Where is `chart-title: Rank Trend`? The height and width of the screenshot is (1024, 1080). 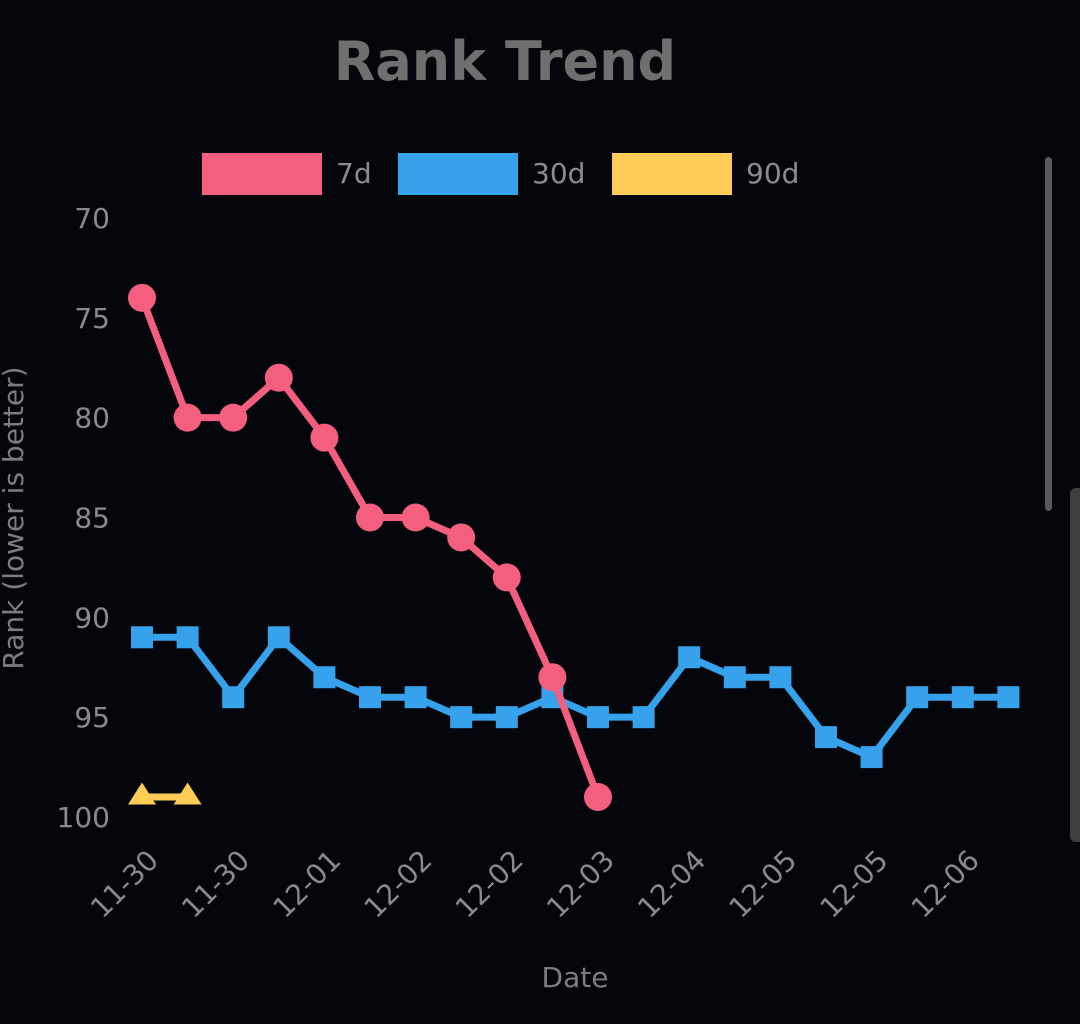 chart-title: Rank Trend is located at coordinates (505, 61).